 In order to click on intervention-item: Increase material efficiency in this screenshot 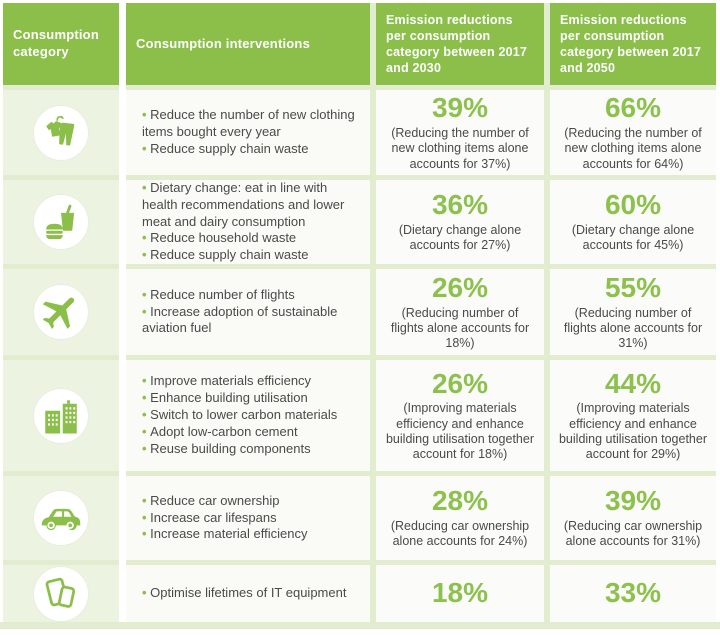, I will do `click(249, 534)`.